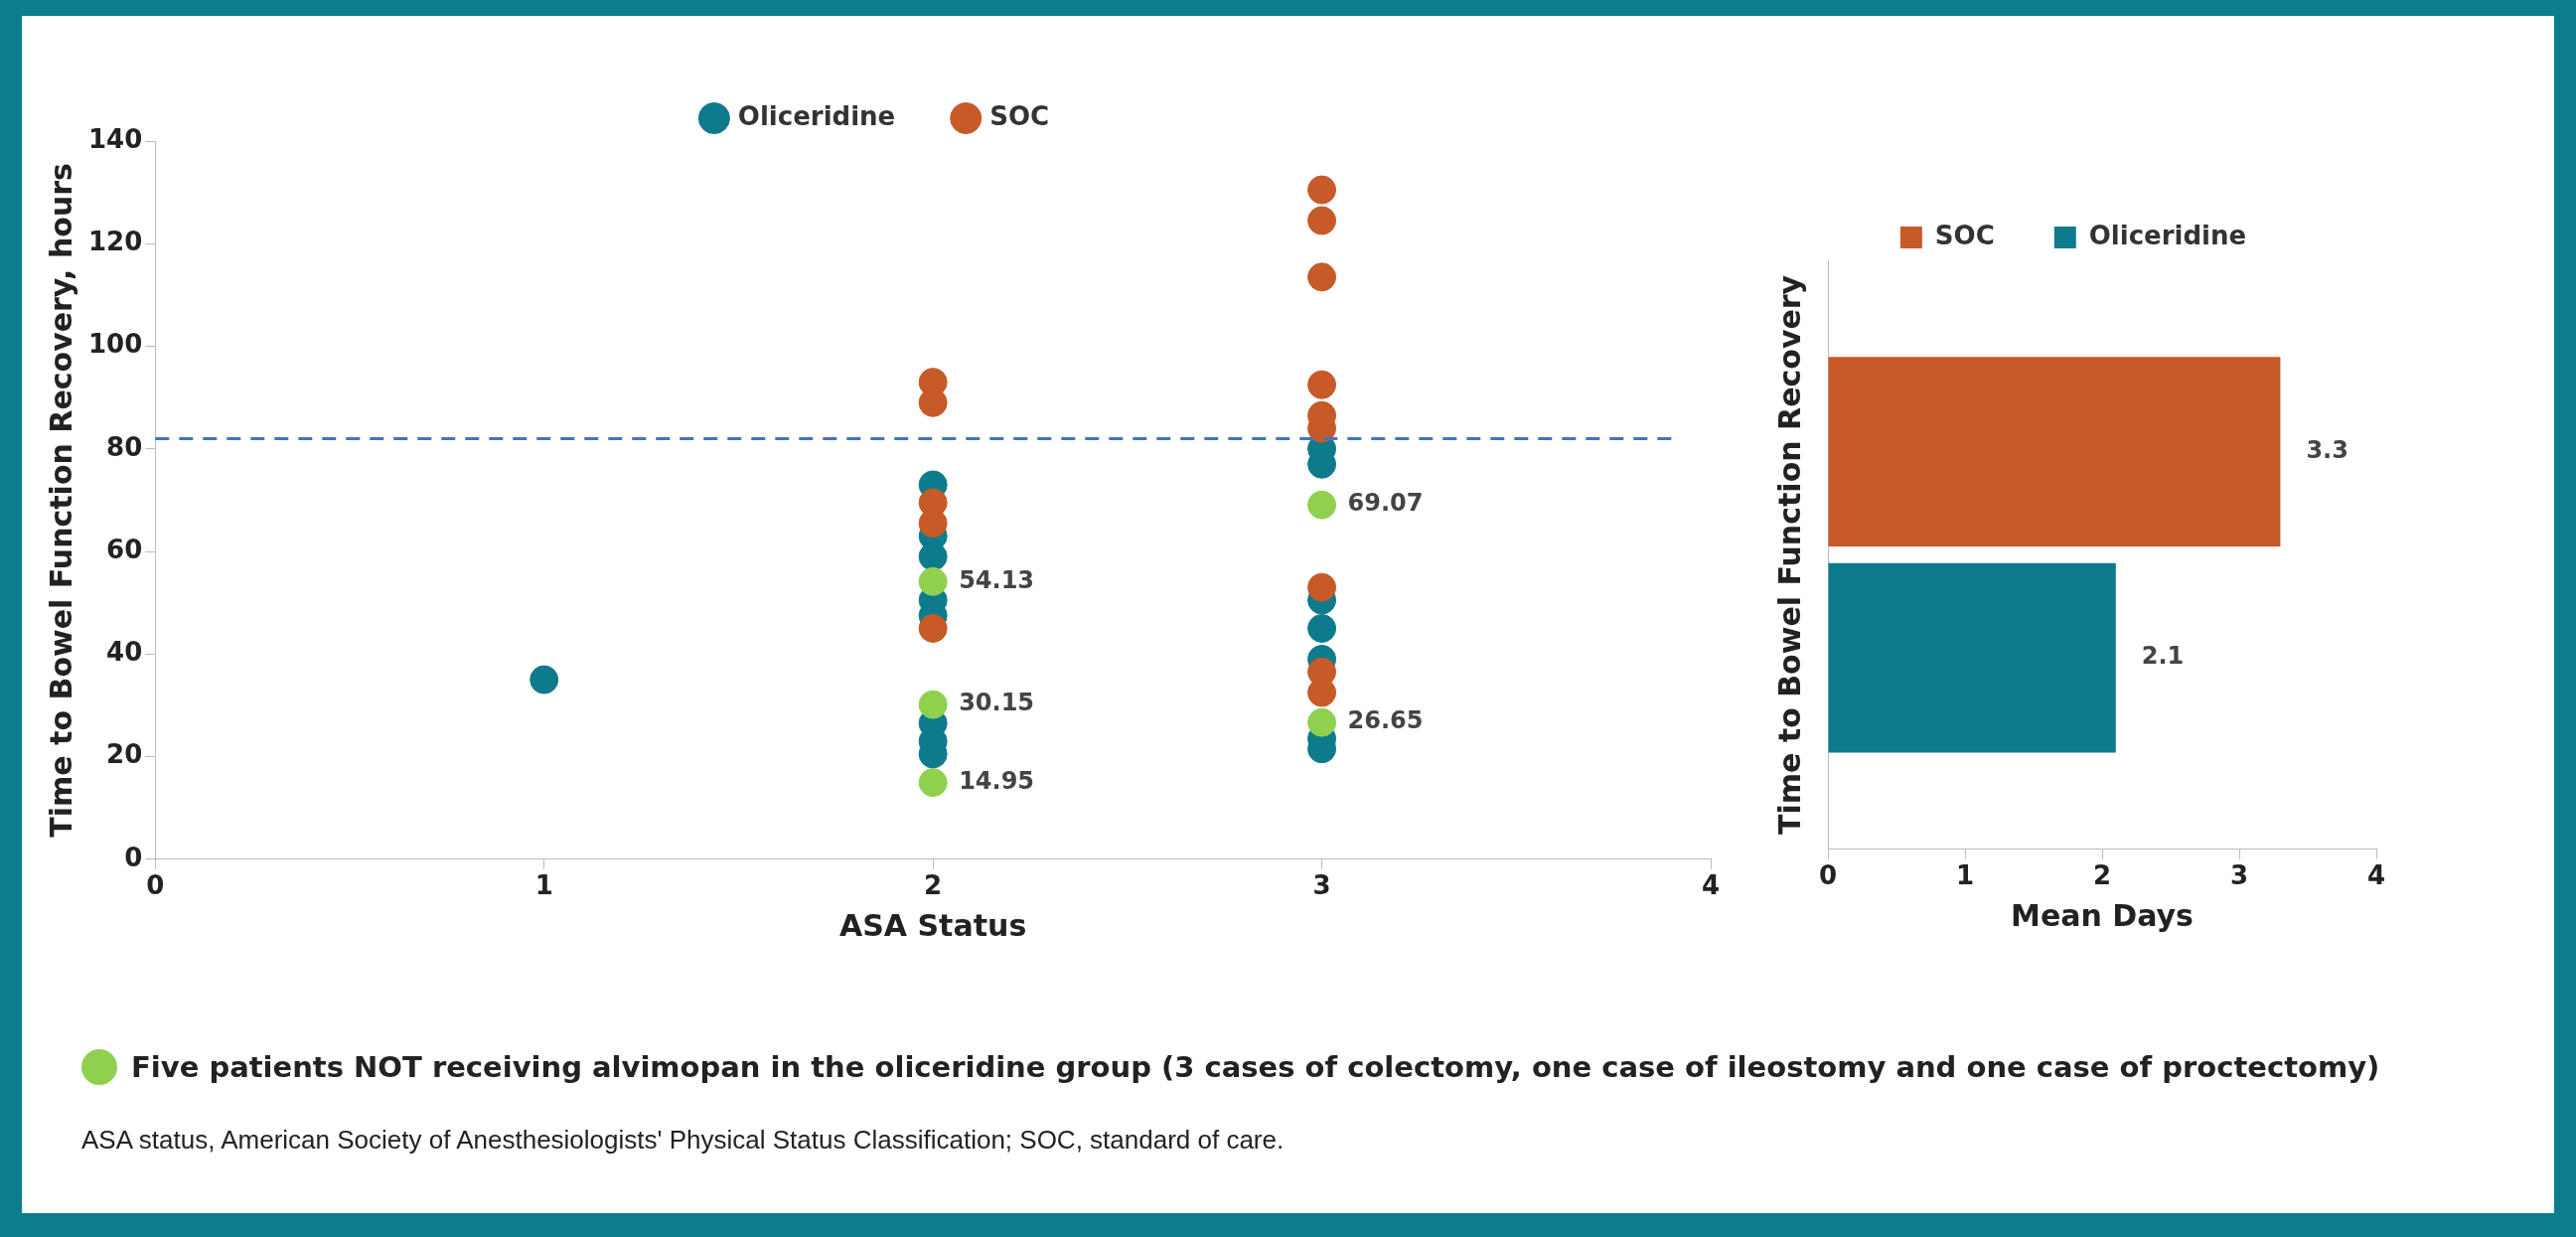 Image resolution: width=2576 pixels, height=1237 pixels. What do you see at coordinates (2327, 449) in the screenshot?
I see `data-label: 3.3` at bounding box center [2327, 449].